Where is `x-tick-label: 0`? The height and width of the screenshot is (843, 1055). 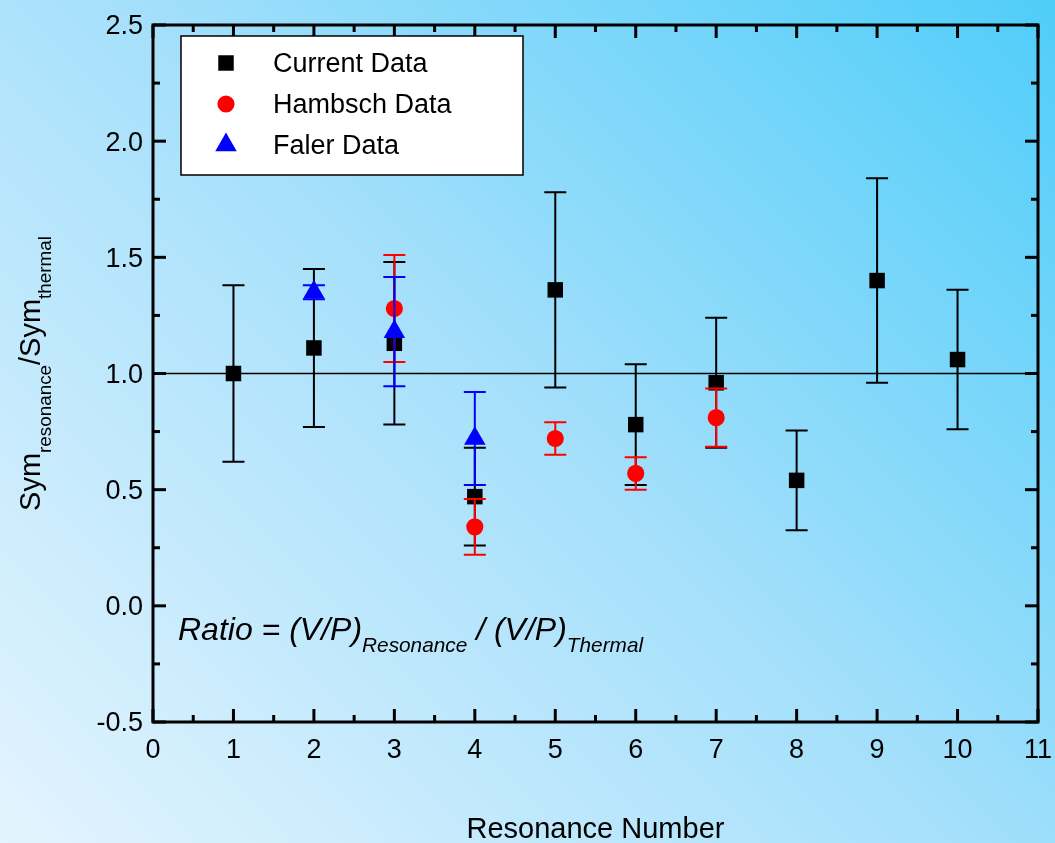 x-tick-label: 0 is located at coordinates (153, 749).